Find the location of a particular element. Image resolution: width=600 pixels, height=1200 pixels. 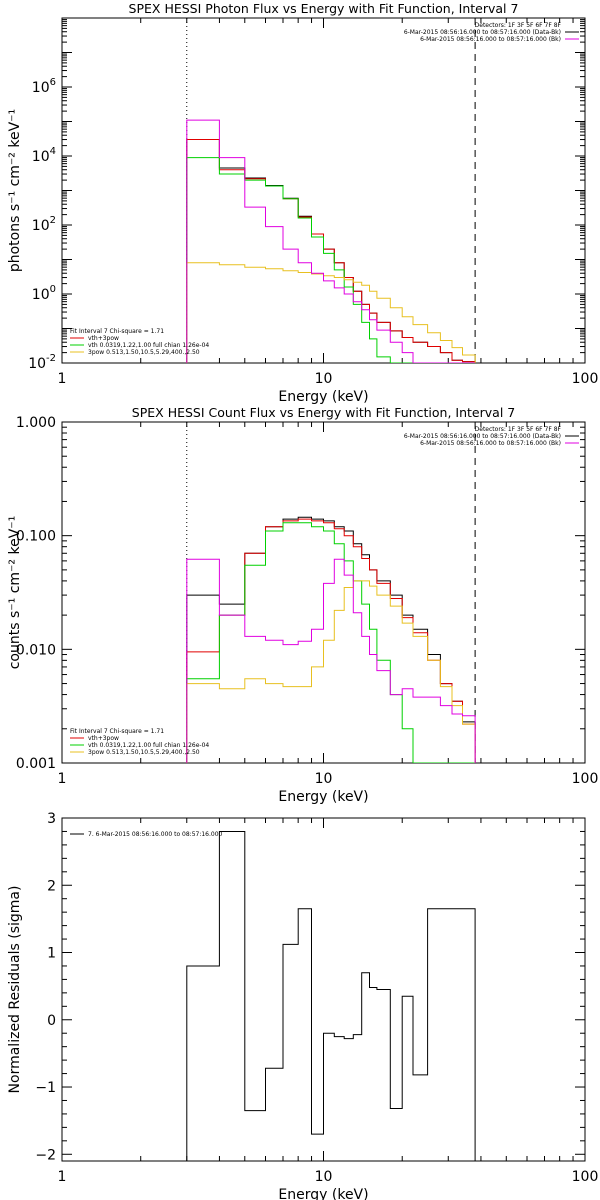

y-tick-label: 3 is located at coordinates (51, 819).